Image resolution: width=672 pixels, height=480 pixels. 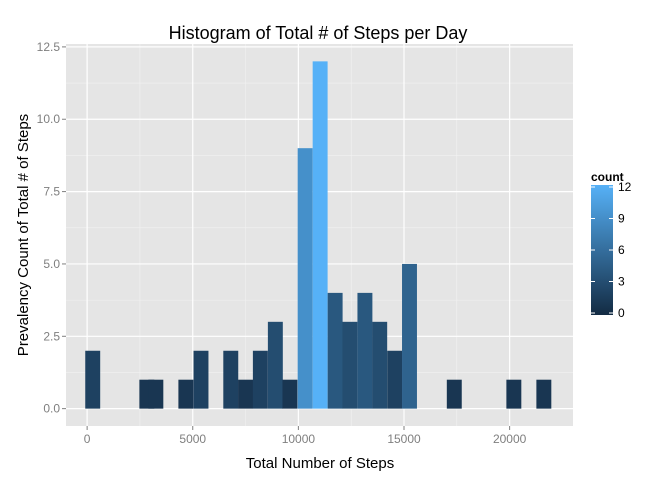 I want to click on legend-tick-label: 6, so click(x=621, y=250).